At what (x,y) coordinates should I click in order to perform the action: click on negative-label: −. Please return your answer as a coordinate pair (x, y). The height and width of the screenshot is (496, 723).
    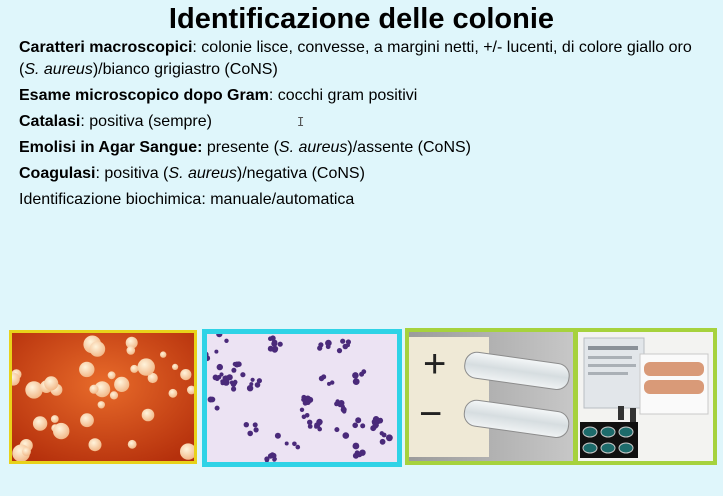
    Looking at the image, I should click on (430, 414).